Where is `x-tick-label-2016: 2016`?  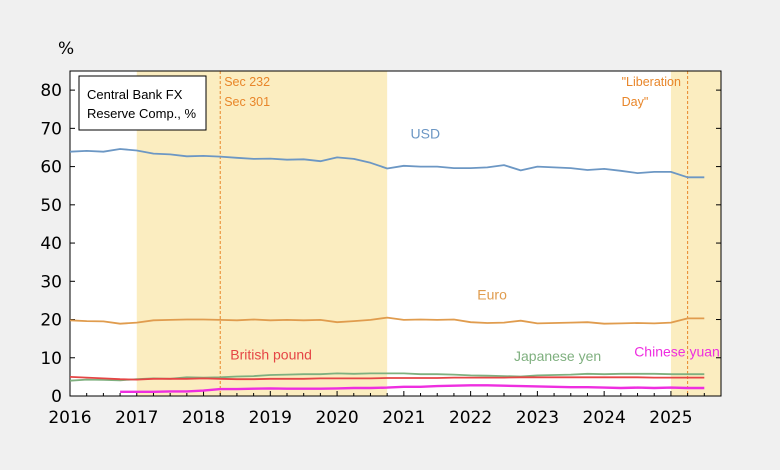 x-tick-label-2016: 2016 is located at coordinates (69, 418).